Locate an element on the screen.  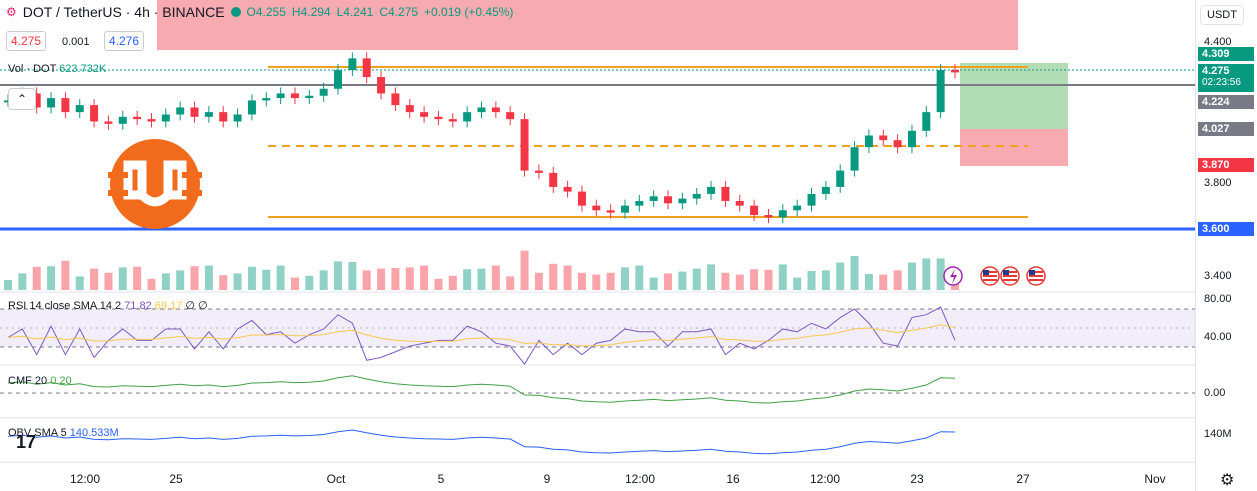
obv-tick: 140M is located at coordinates (1218, 434).